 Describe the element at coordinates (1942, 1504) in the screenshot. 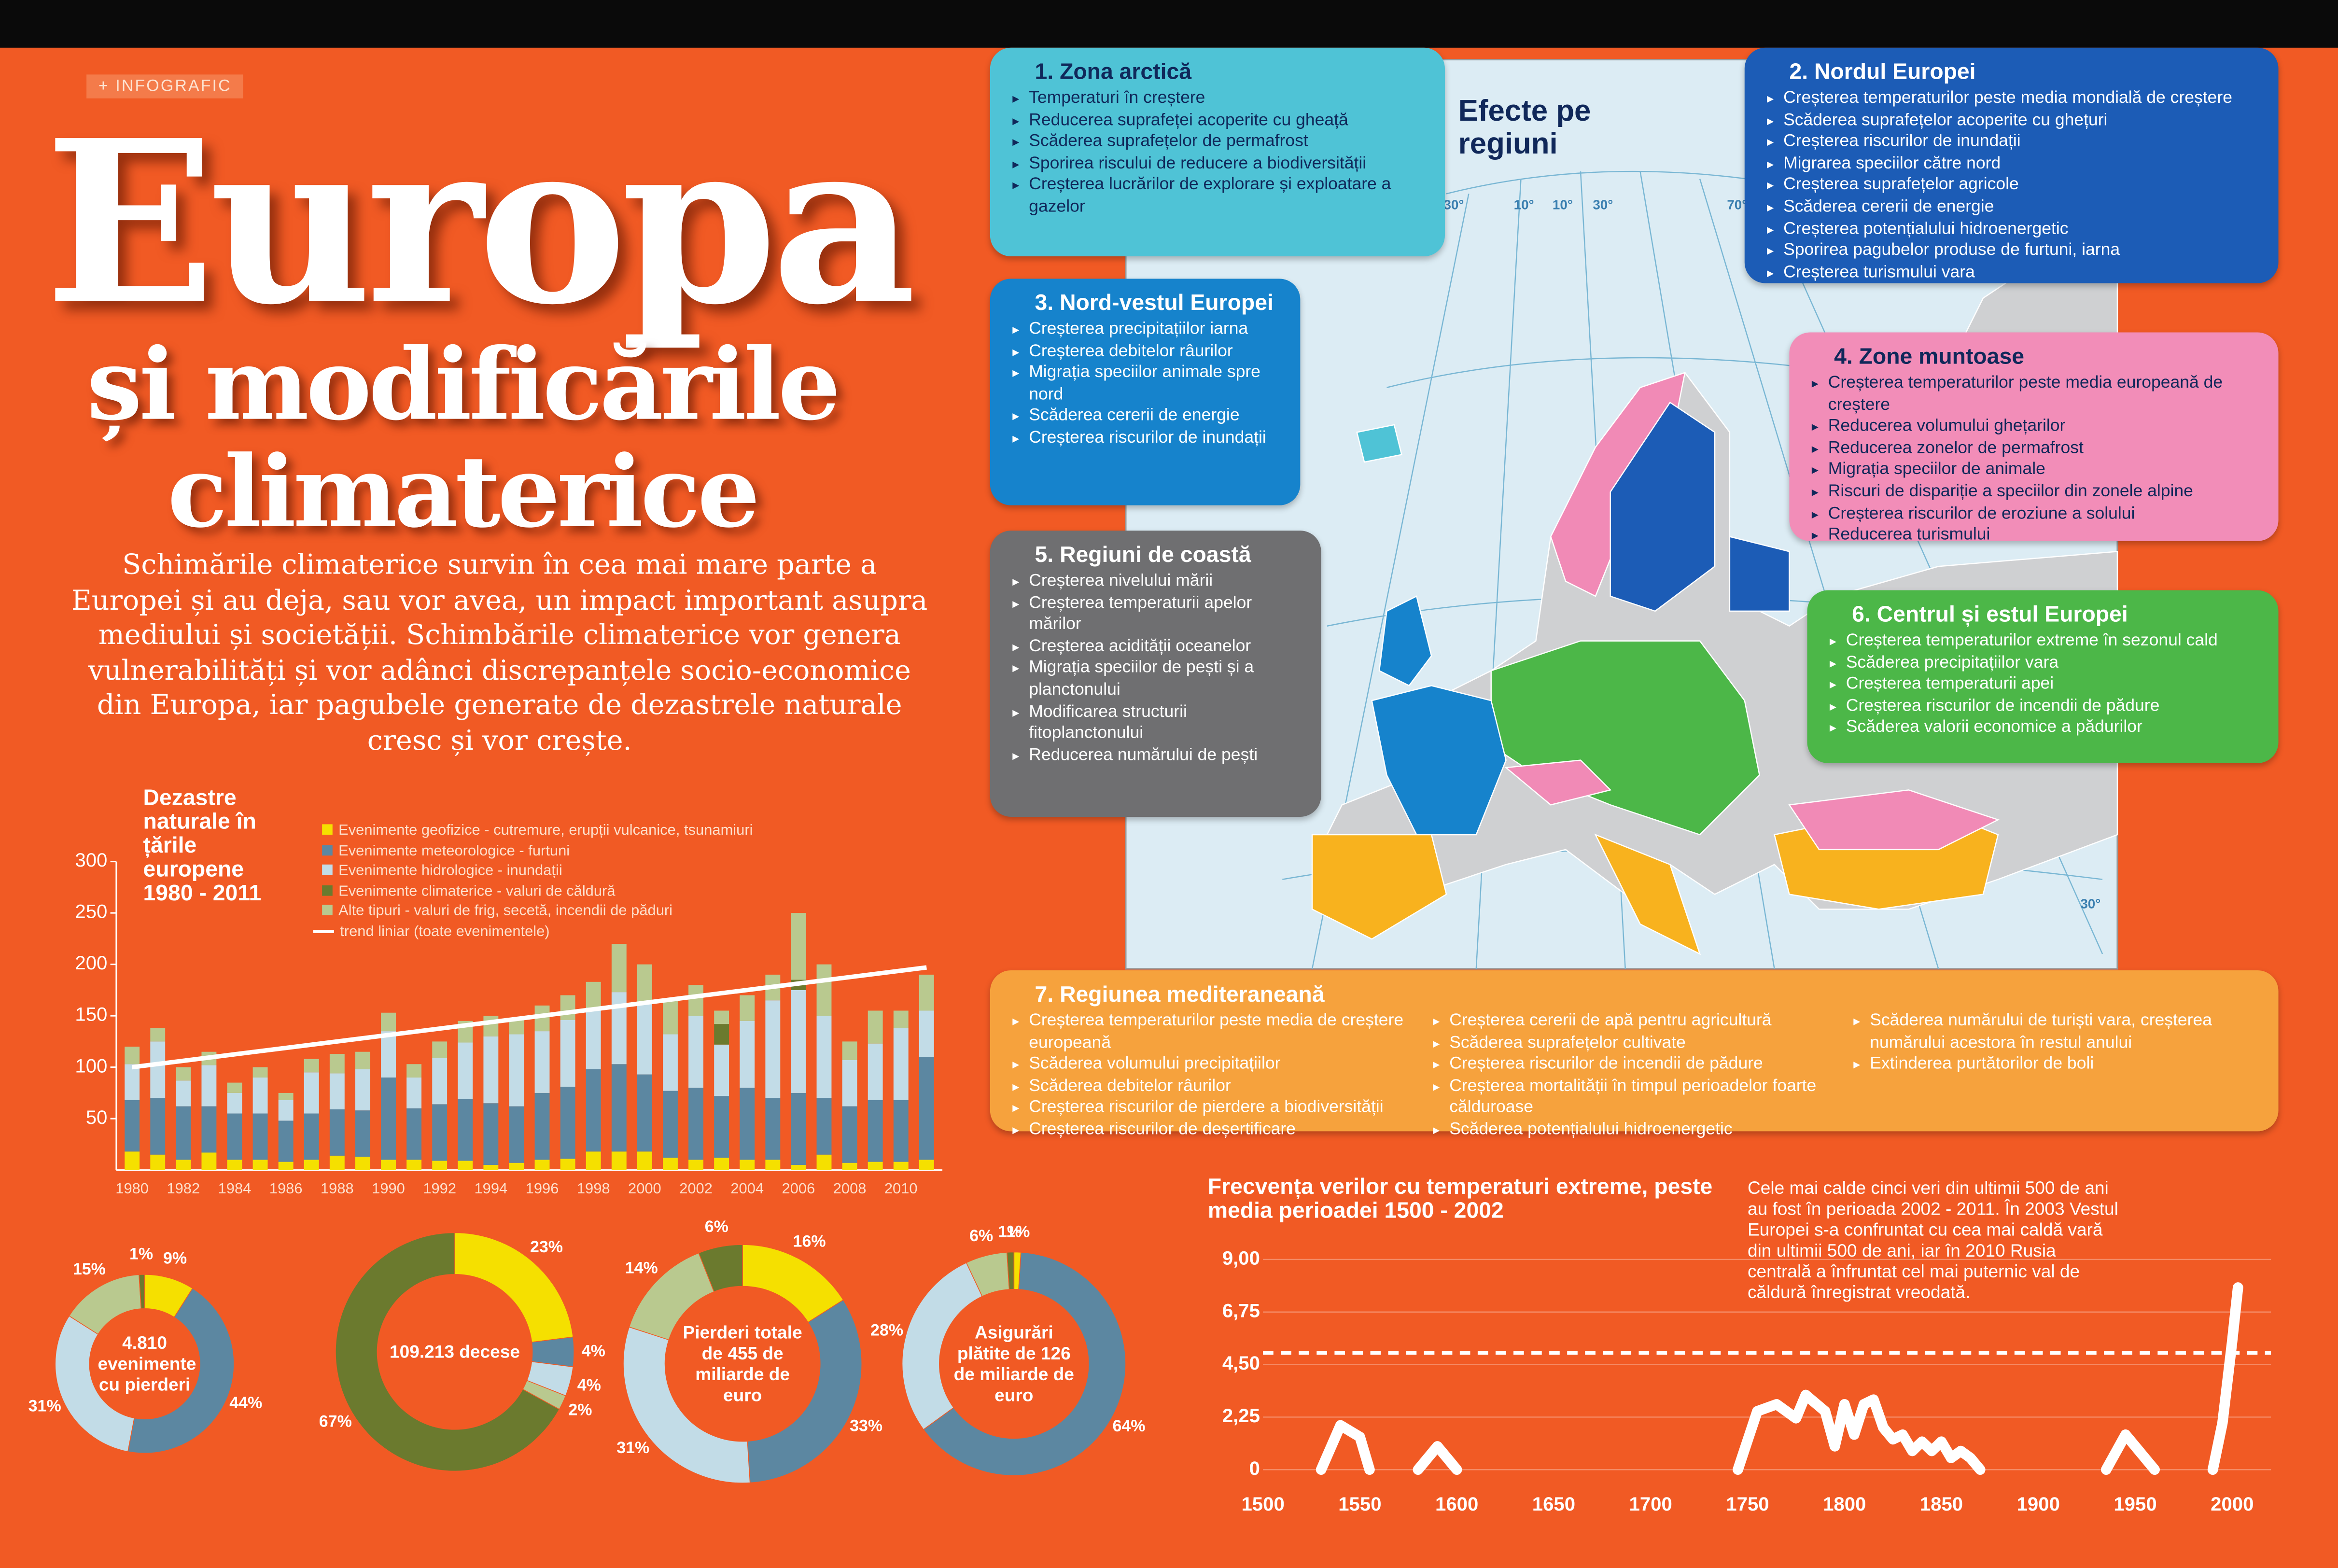

I see `x-tick-label: 1850` at that location.